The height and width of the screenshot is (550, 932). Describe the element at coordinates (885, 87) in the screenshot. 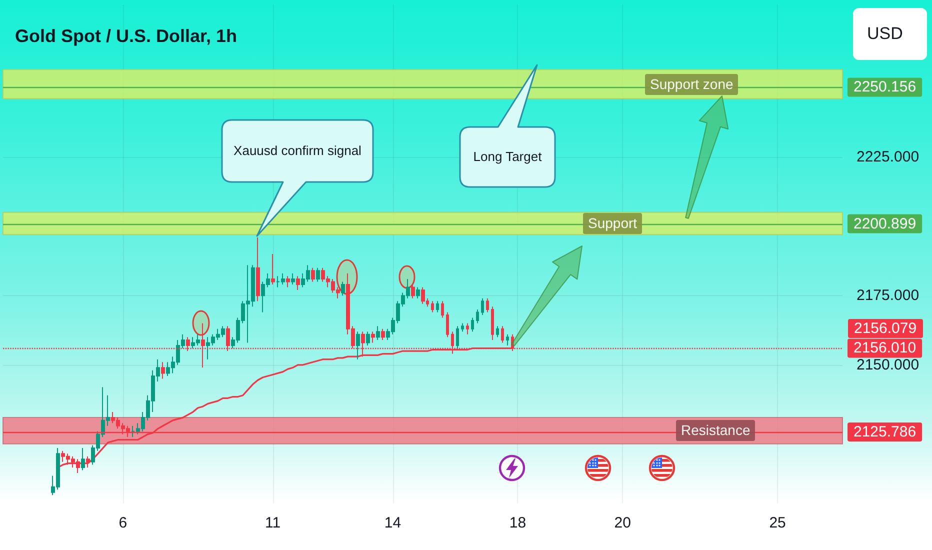

I see `ref-line-label: 2250.156` at that location.